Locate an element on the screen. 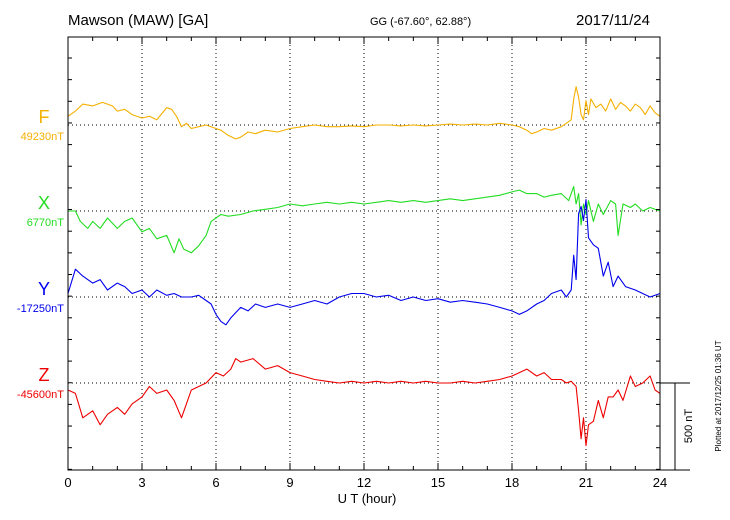  x-tick-label: 24 is located at coordinates (660, 482).